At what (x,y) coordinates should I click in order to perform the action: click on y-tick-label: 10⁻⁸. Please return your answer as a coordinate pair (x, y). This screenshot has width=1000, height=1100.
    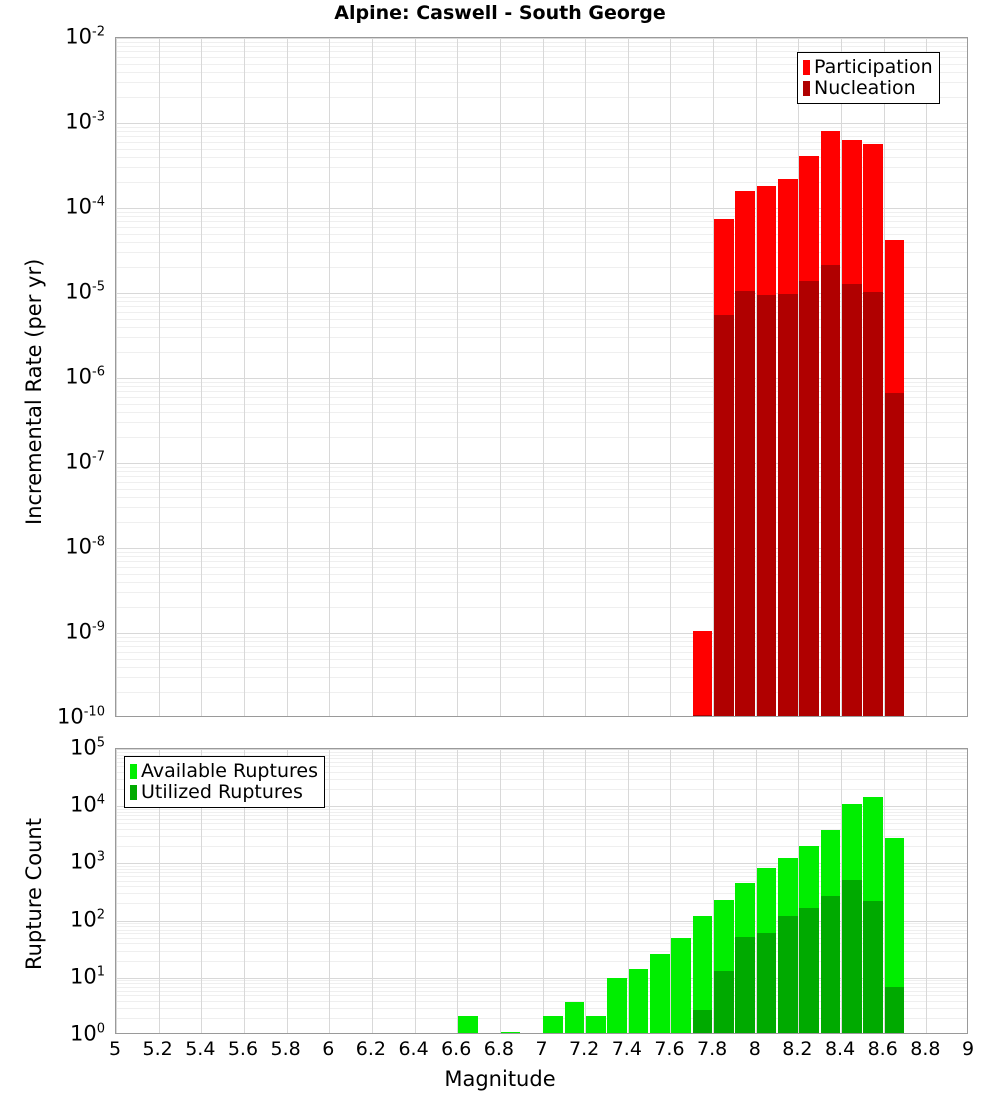
    Looking at the image, I should click on (85, 546).